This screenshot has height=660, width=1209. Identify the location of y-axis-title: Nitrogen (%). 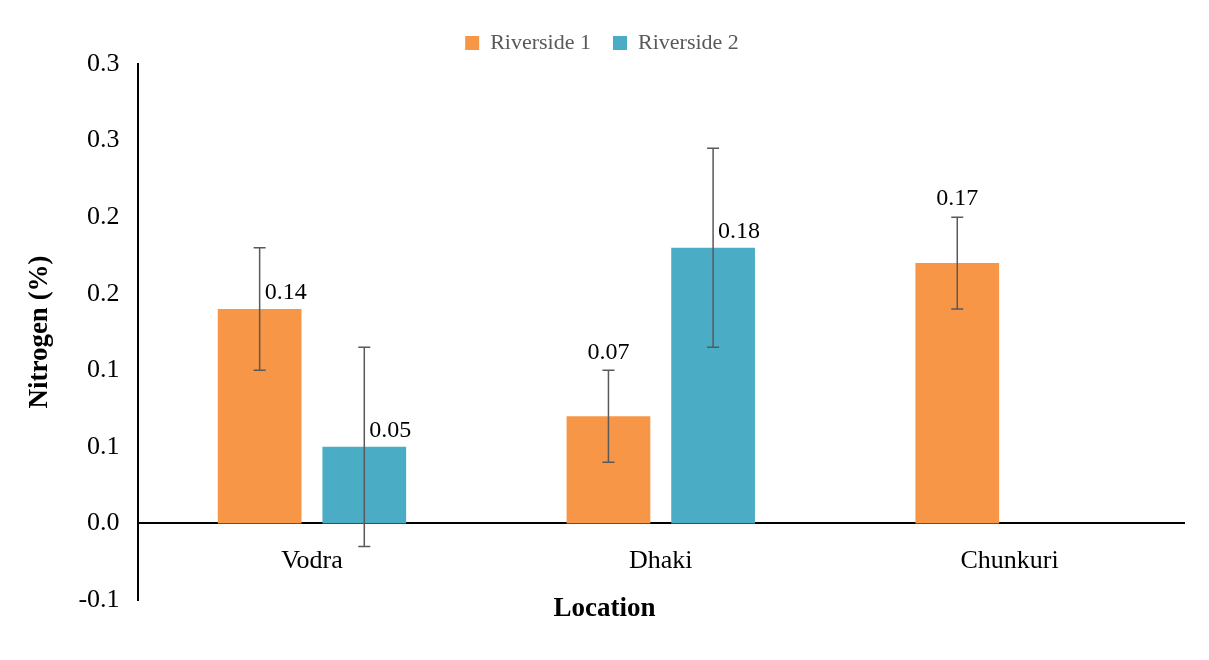
(38, 332).